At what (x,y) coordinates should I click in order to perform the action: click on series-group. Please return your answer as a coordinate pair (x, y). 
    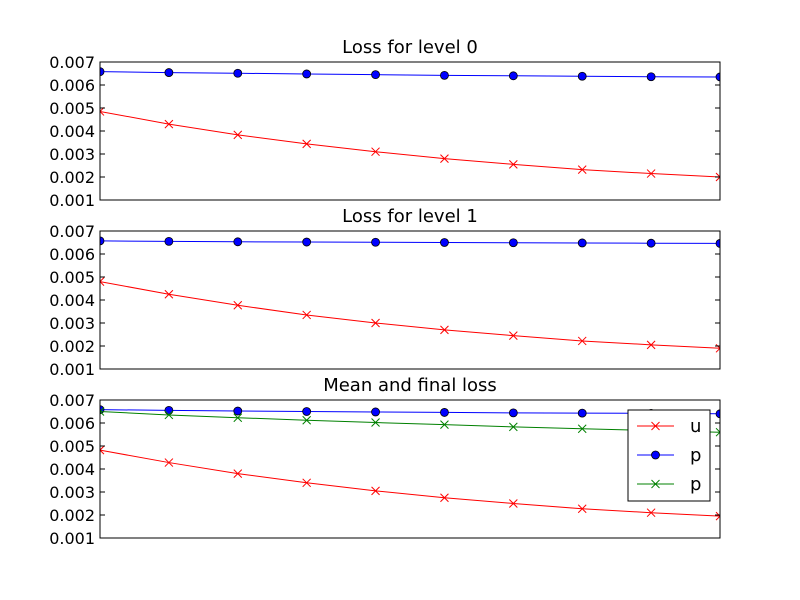
    Looking at the image, I should click on (410, 124).